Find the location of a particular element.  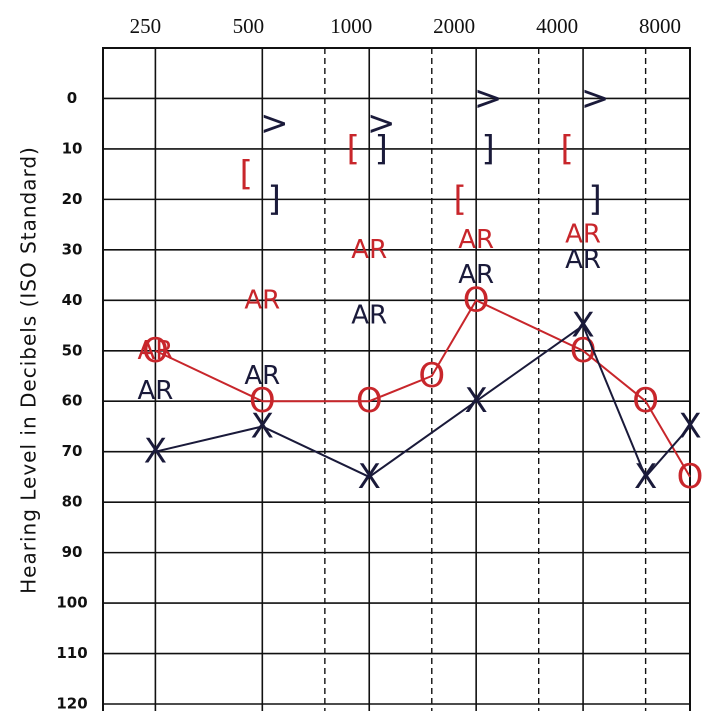

y-tick-label: 20 is located at coordinates (72, 199).